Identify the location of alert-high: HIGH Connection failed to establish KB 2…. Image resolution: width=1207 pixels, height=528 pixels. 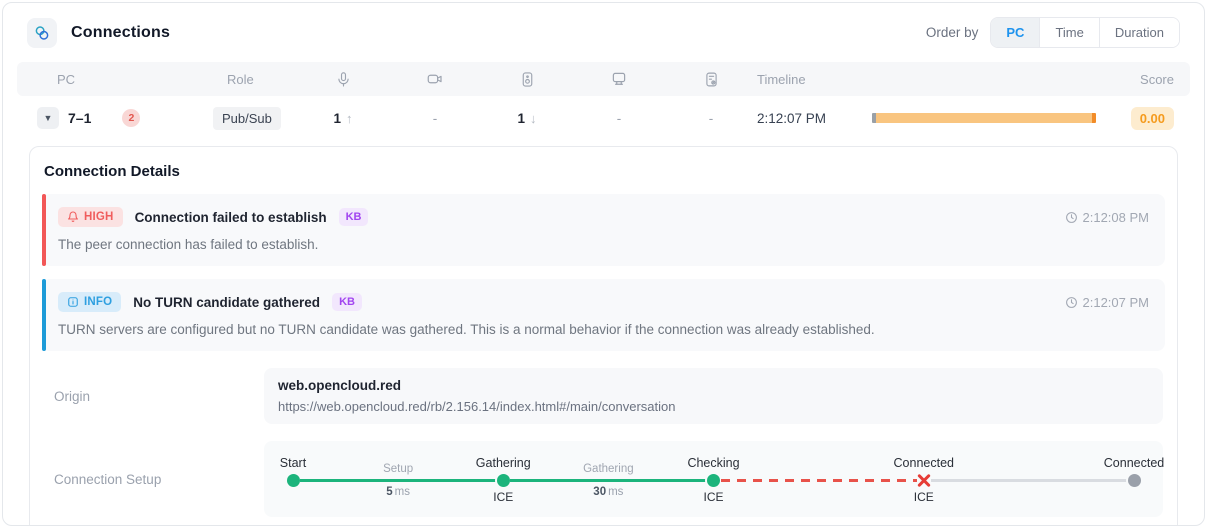
(603, 230).